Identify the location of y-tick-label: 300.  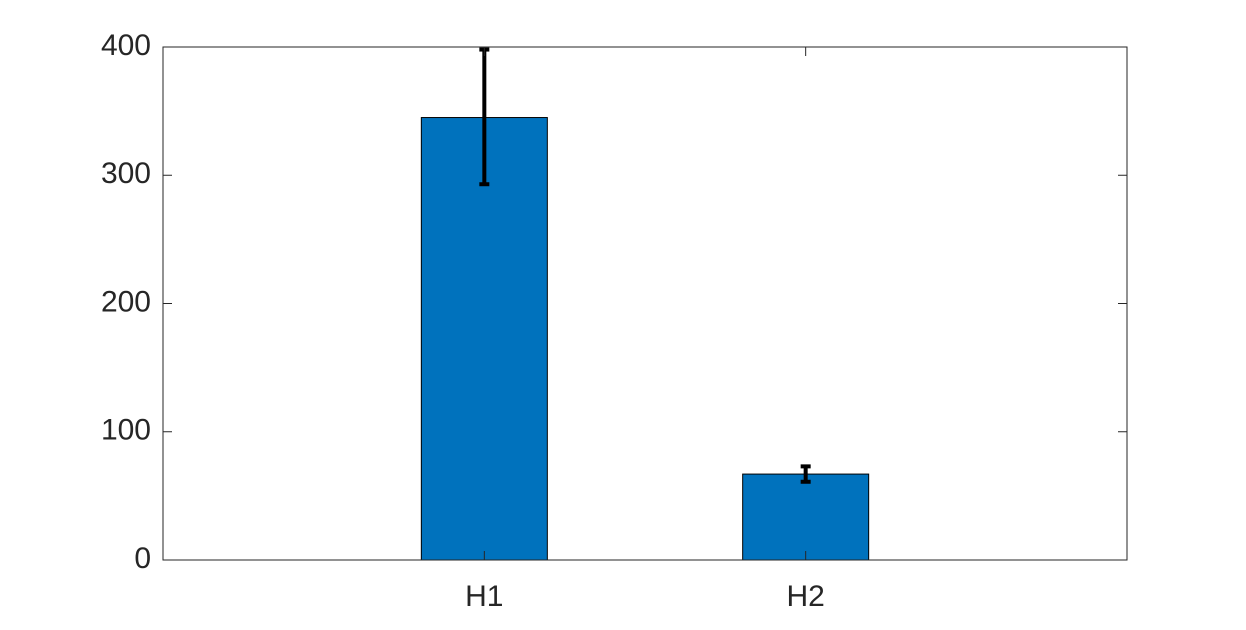
(126, 173).